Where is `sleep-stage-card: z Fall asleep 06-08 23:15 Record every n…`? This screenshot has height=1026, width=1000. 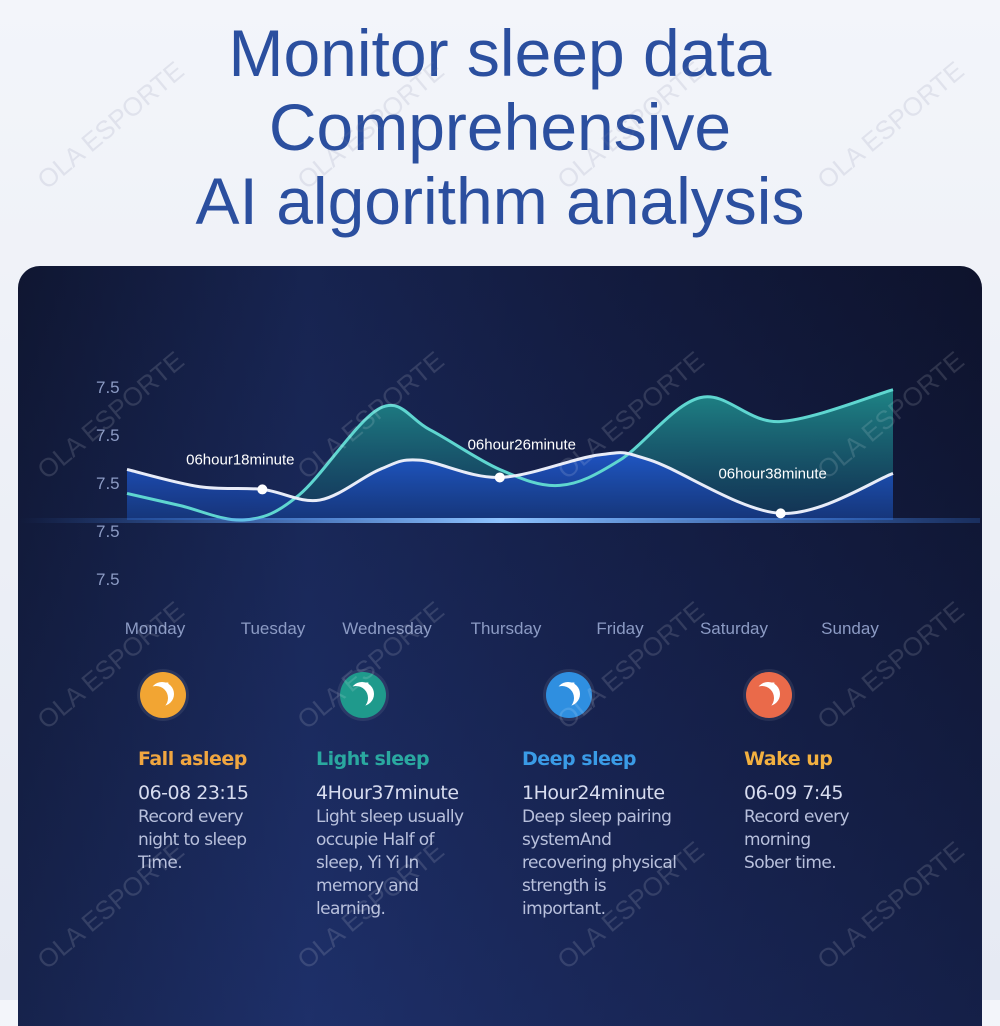 sleep-stage-card: z Fall asleep 06-08 23:15 Record every n… is located at coordinates (238, 773).